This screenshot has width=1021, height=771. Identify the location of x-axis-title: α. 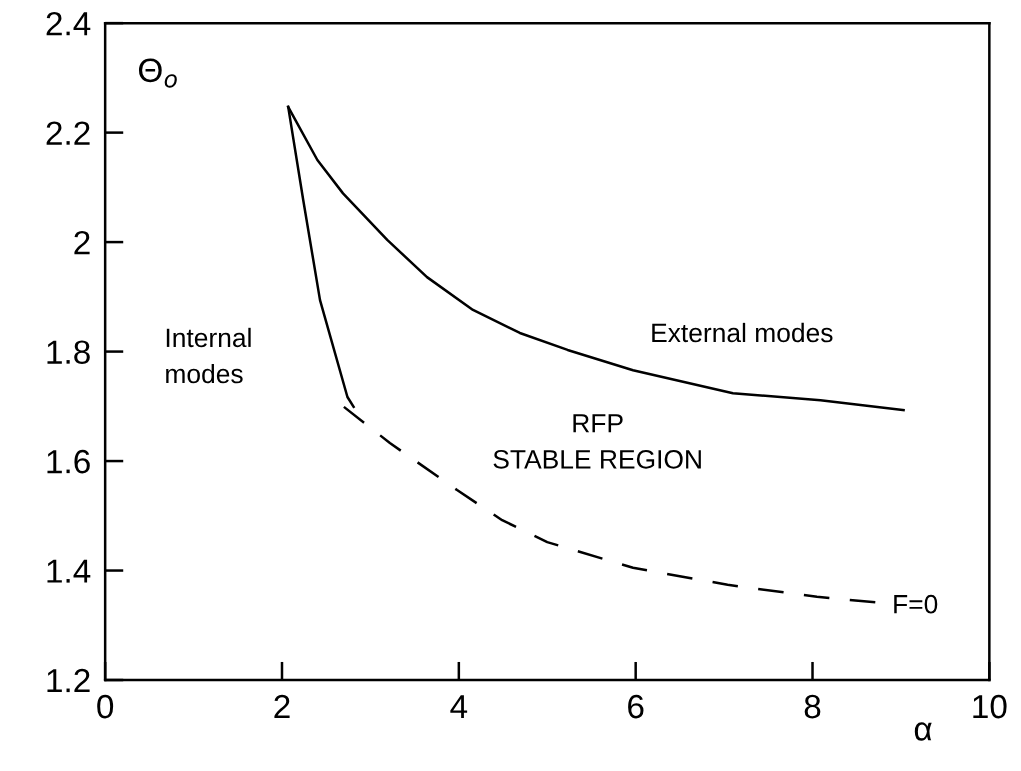
(923, 731).